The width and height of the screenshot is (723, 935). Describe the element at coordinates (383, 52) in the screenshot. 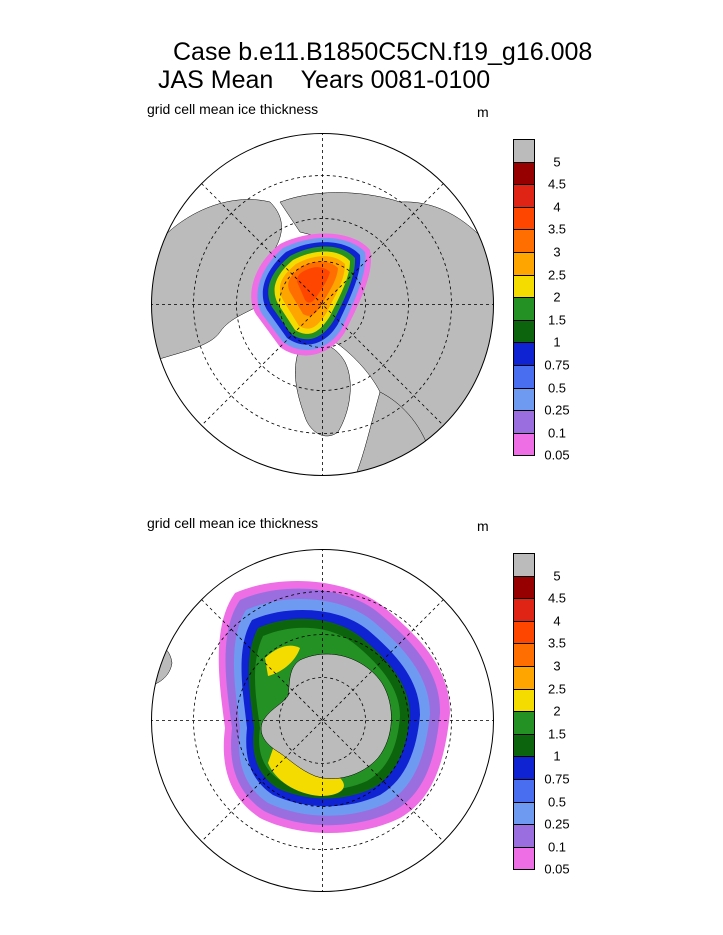

I see `figure-title-case: Case b.e11.B1850C5CN.f19_g16.008` at that location.